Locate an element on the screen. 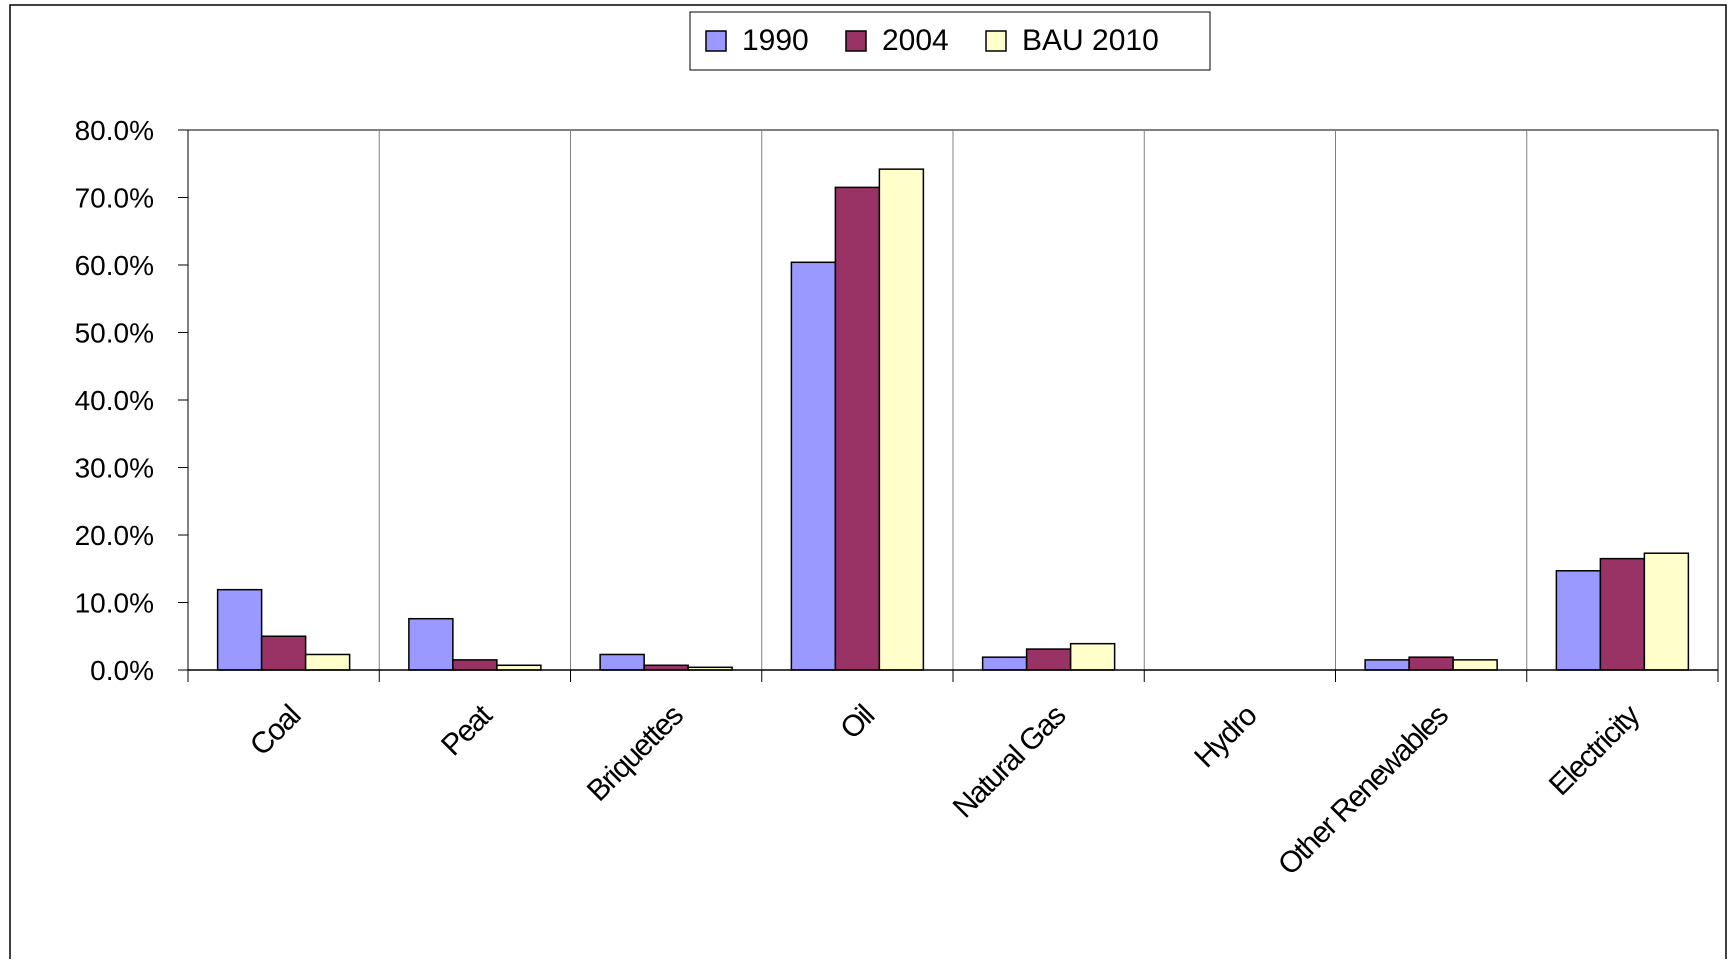  y-tick-label: 40.0% is located at coordinates (114, 400).